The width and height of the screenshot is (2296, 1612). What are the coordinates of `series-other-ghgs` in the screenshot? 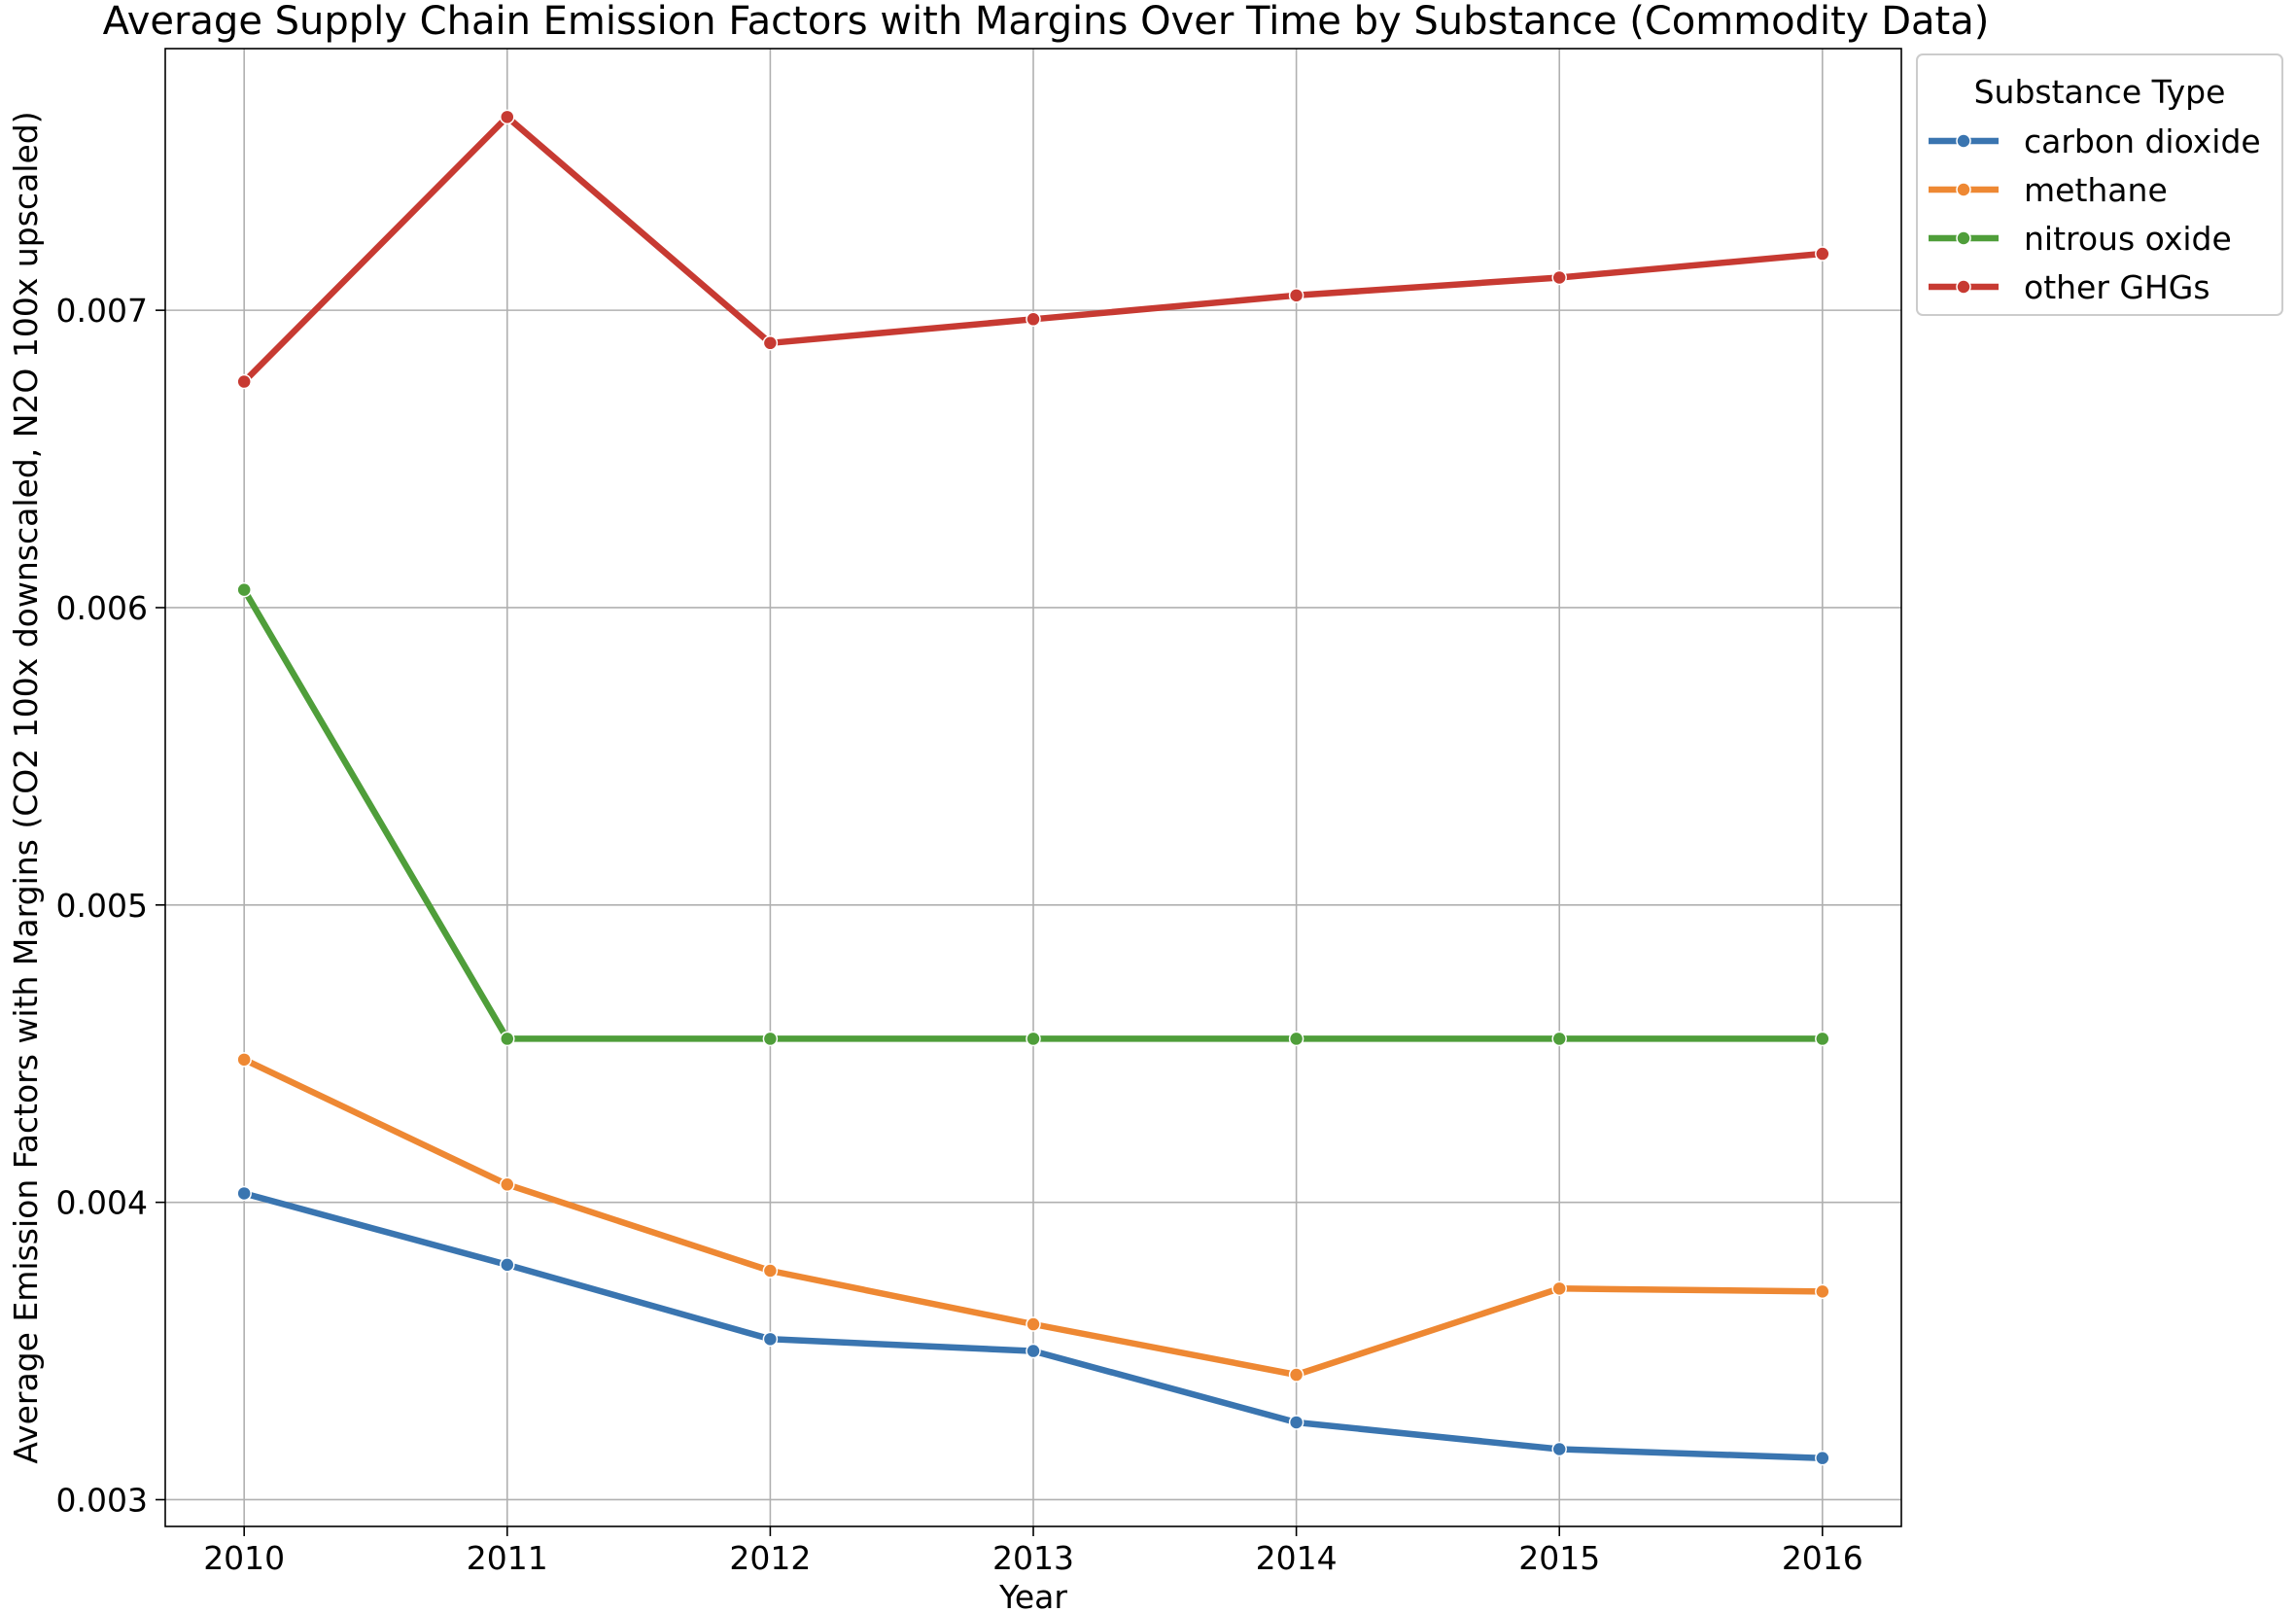 It's located at (1033, 249).